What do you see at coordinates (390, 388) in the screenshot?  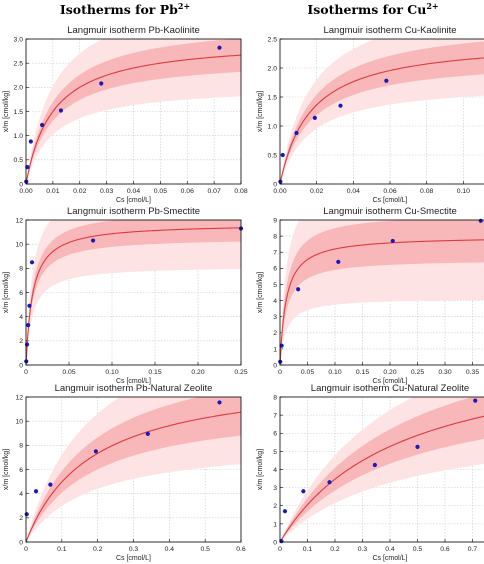 I see `chart-title: Langmuir isotherm Cu-Natural Zeolite` at bounding box center [390, 388].